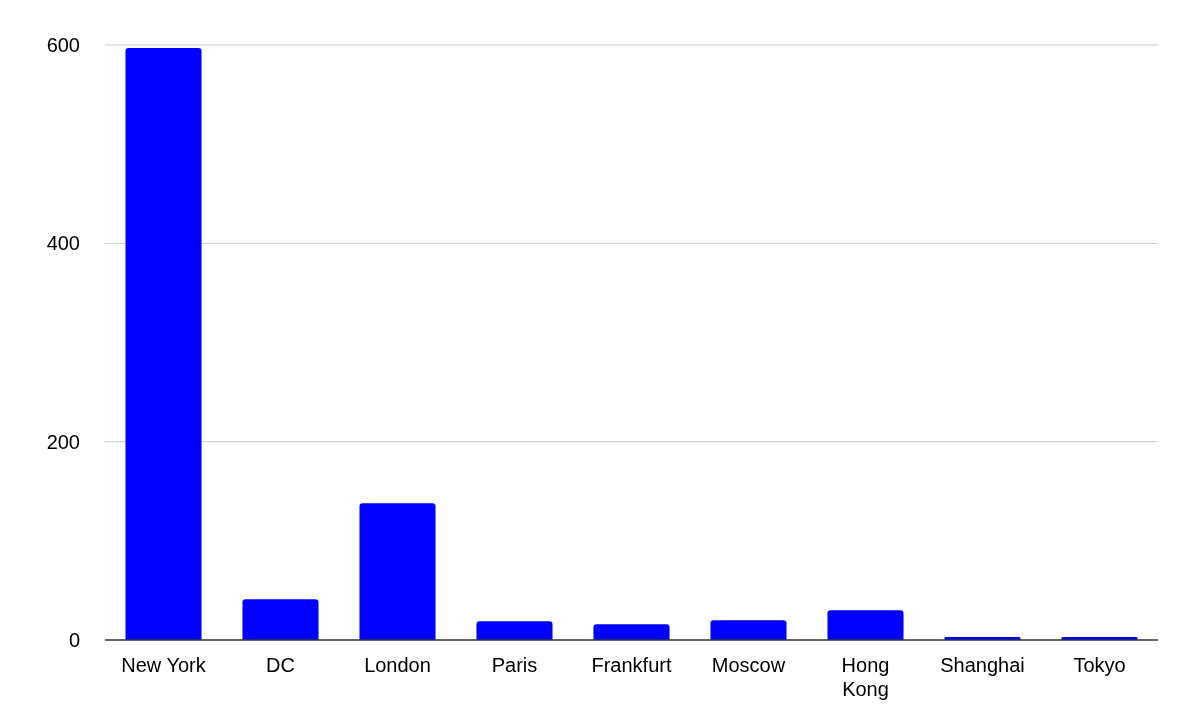 The height and width of the screenshot is (728, 1180). Describe the element at coordinates (1099, 665) in the screenshot. I see `x-tick-label: Tokyo` at that location.